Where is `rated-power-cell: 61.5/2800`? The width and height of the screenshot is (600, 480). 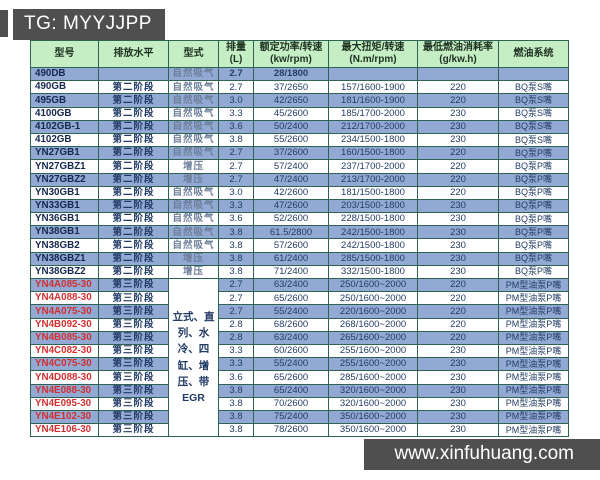
rated-power-cell: 61.5/2800 is located at coordinates (291, 232).